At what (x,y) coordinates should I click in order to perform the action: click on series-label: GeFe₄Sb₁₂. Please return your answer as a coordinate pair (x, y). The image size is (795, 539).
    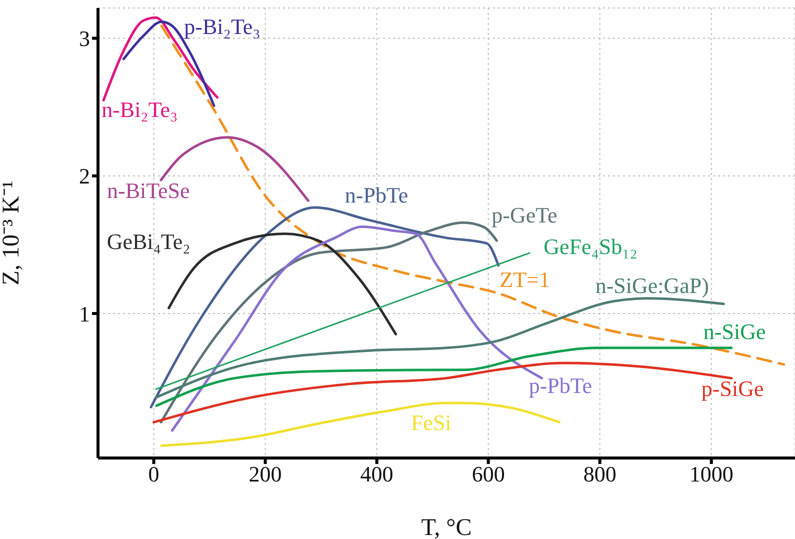
    Looking at the image, I should click on (591, 246).